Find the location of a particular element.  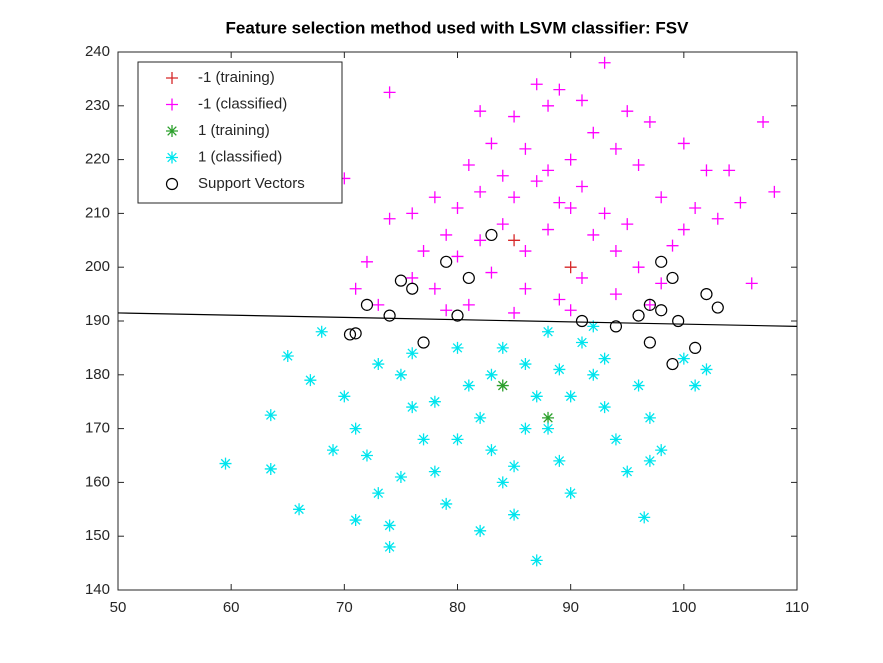

x-tick-label: 50 is located at coordinates (118, 607).